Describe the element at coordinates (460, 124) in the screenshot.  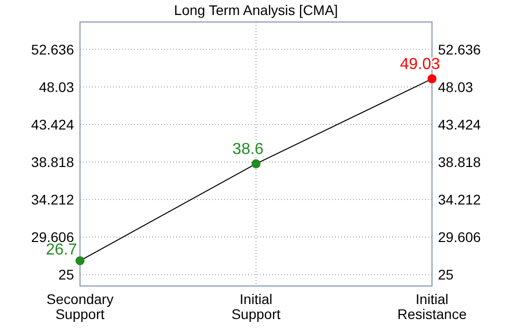
I see `y2-tick-label: 43.424` at that location.